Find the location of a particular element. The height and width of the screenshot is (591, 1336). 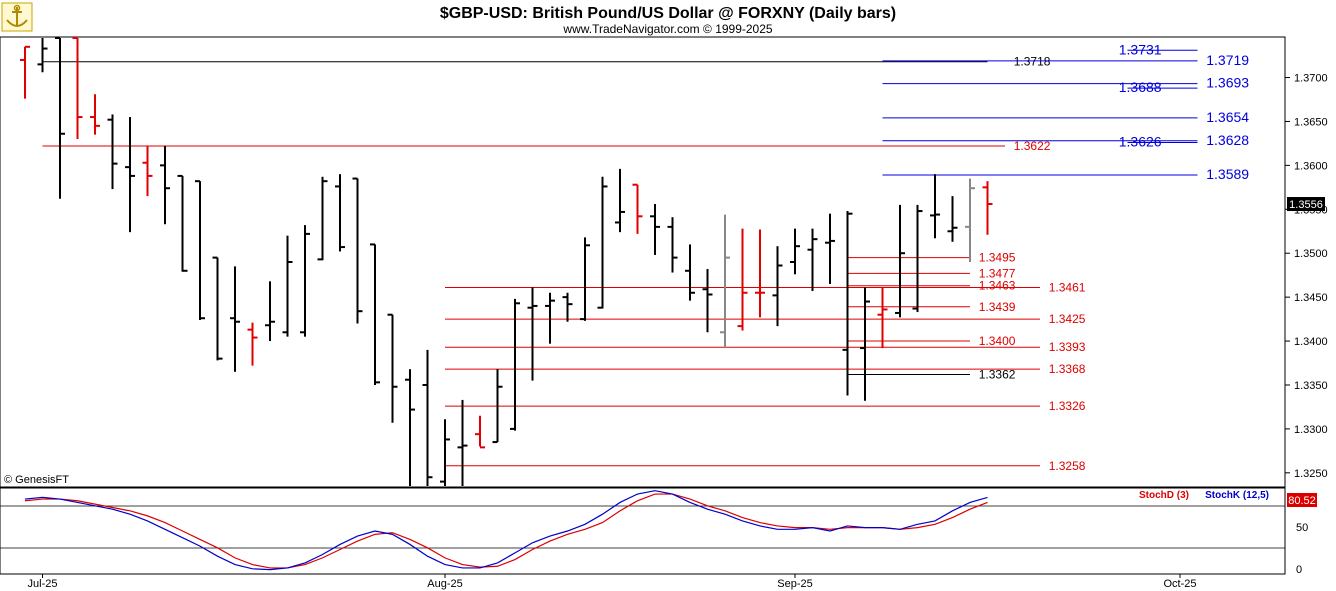

level-label-1: 1.3718 is located at coordinates (1032, 62).